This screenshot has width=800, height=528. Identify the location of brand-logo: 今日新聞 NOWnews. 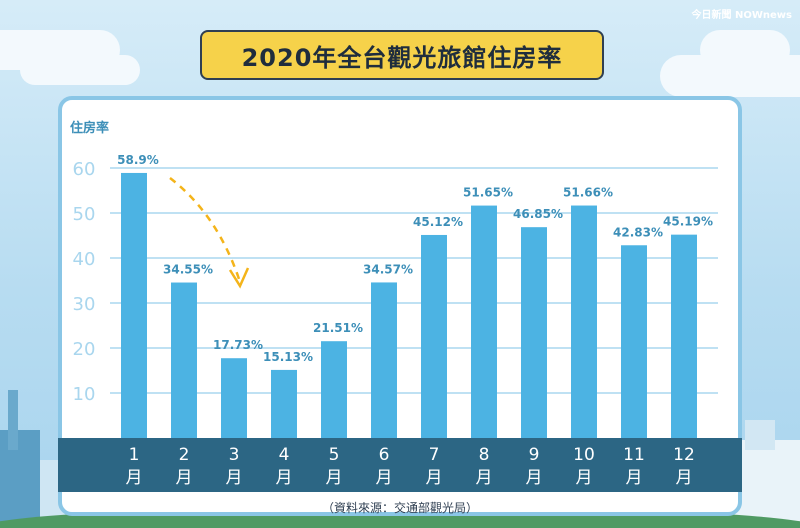
(741, 15).